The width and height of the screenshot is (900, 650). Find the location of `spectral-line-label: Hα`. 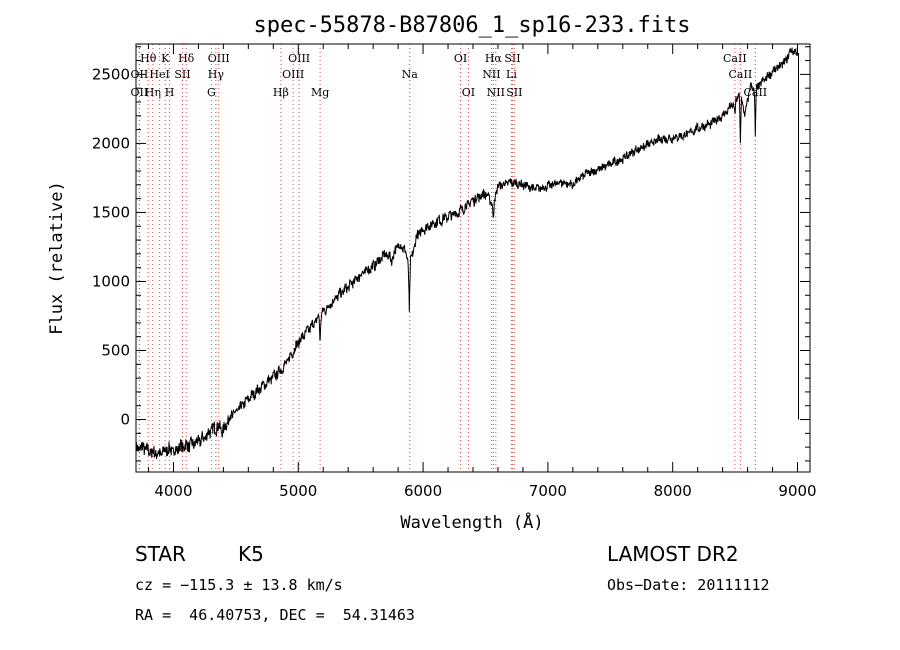

spectral-line-label: Hα is located at coordinates (494, 58).